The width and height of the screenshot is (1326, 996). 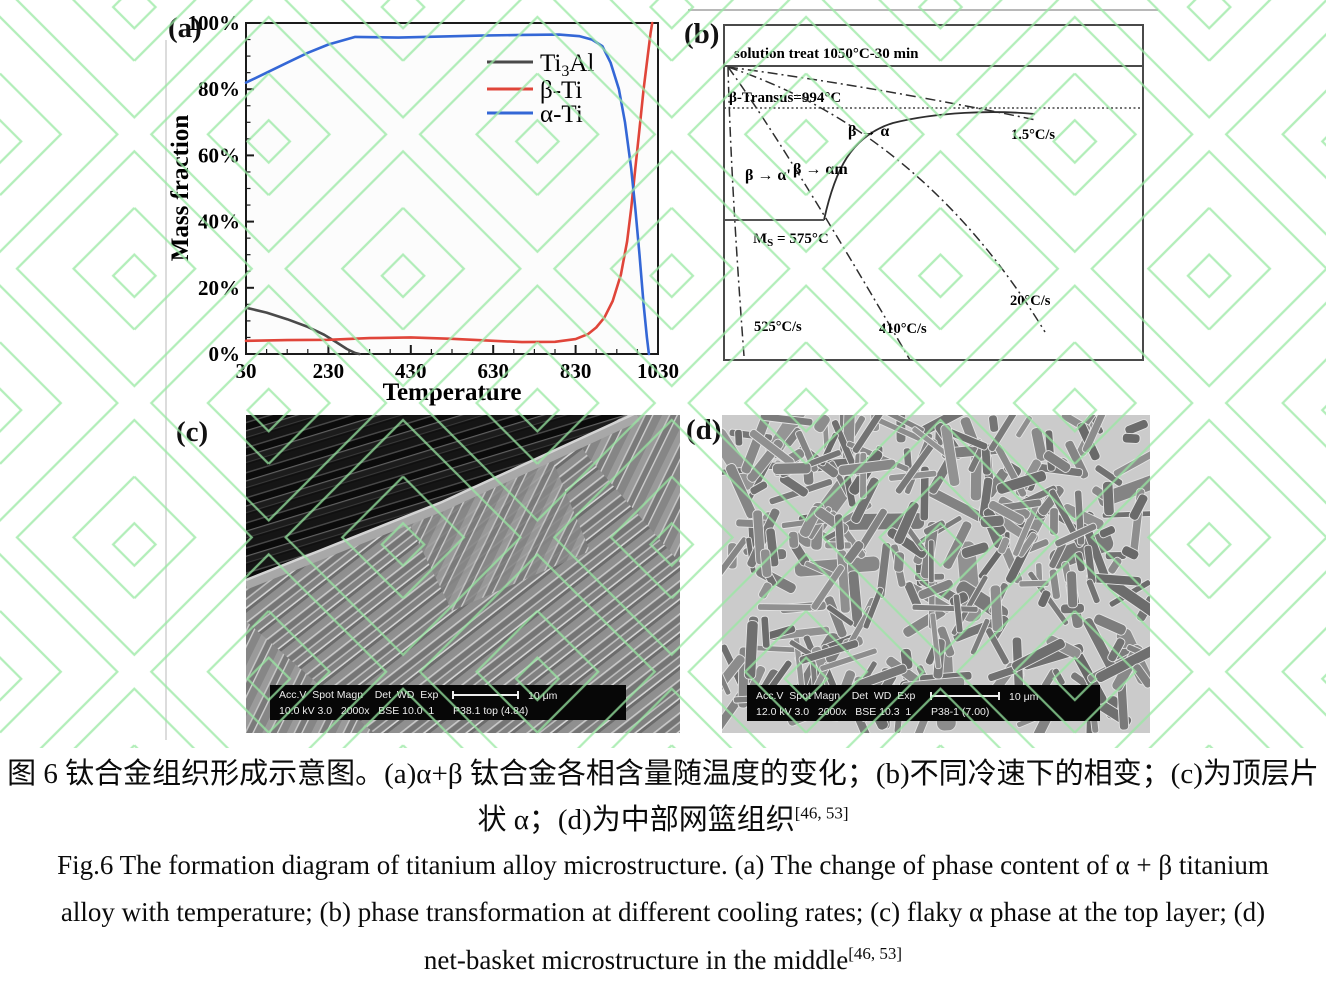 What do you see at coordinates (225, 354) in the screenshot?
I see `y-tick-label: 0%` at bounding box center [225, 354].